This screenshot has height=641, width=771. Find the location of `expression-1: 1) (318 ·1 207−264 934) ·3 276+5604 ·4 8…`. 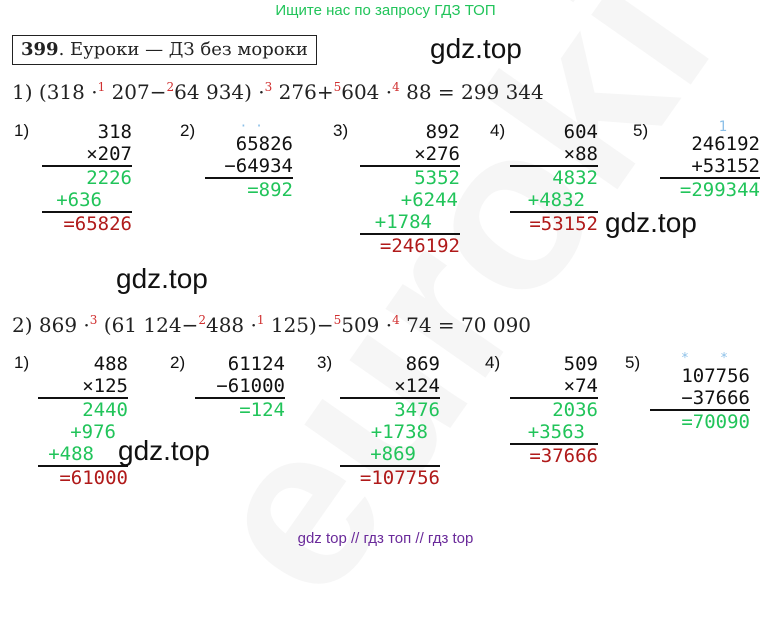

expression-1: 1) (318 ·1 207−264 934) ·3 276+5604 ·4 8… is located at coordinates (278, 92).